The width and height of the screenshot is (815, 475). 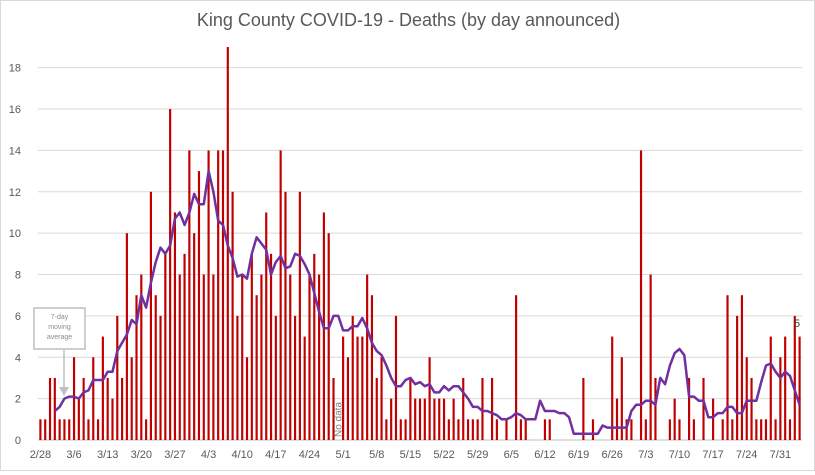 What do you see at coordinates (443, 455) in the screenshot?
I see `x-tick-label: 5/22` at bounding box center [443, 455].